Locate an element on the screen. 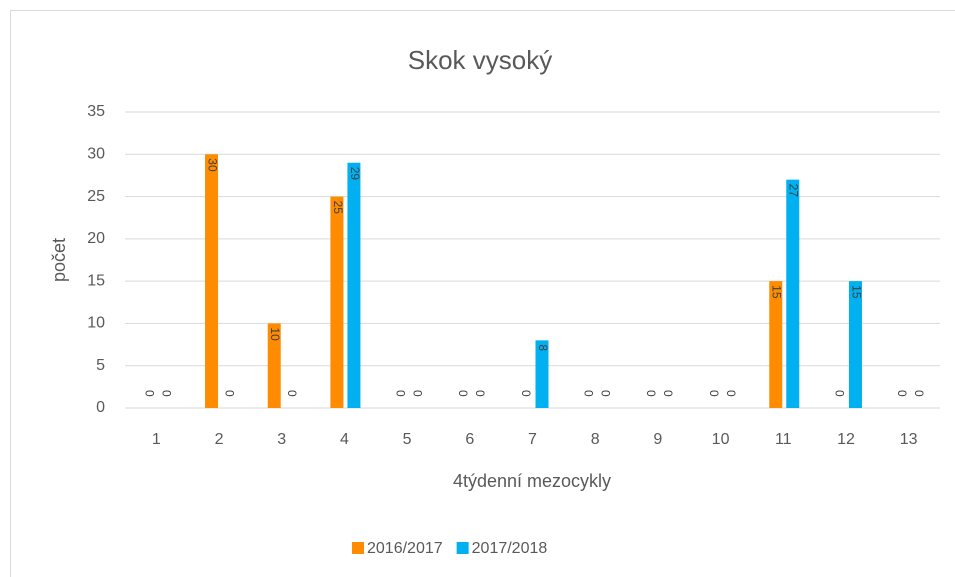  data-label: 30 is located at coordinates (212, 165).